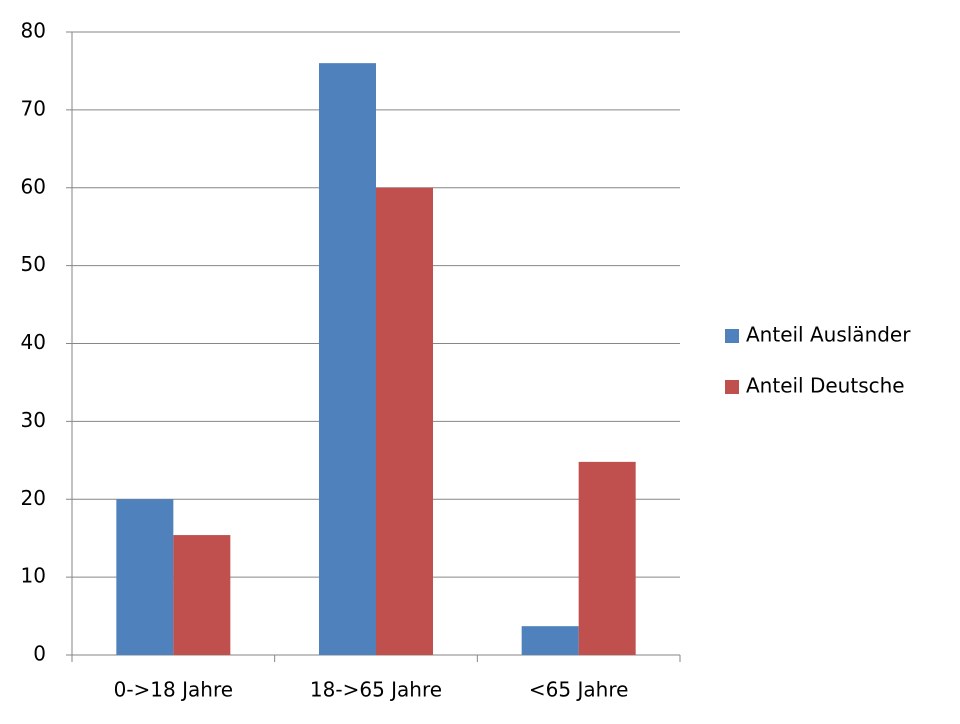 This screenshot has width=960, height=724. I want to click on y-tick-label: 50, so click(33, 264).